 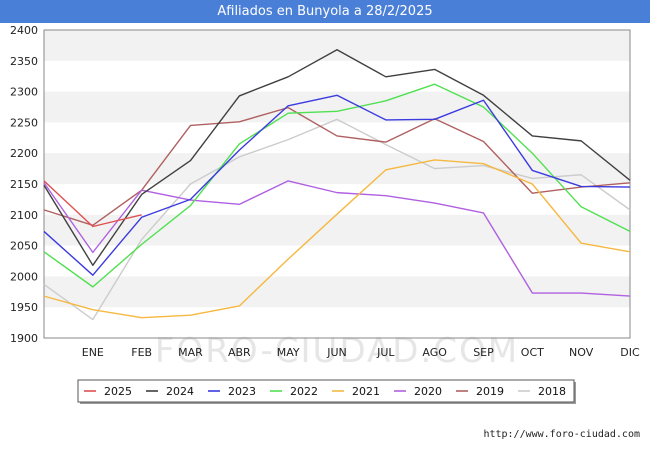 I want to click on x-tick-label: JUL, so click(x=385, y=352).